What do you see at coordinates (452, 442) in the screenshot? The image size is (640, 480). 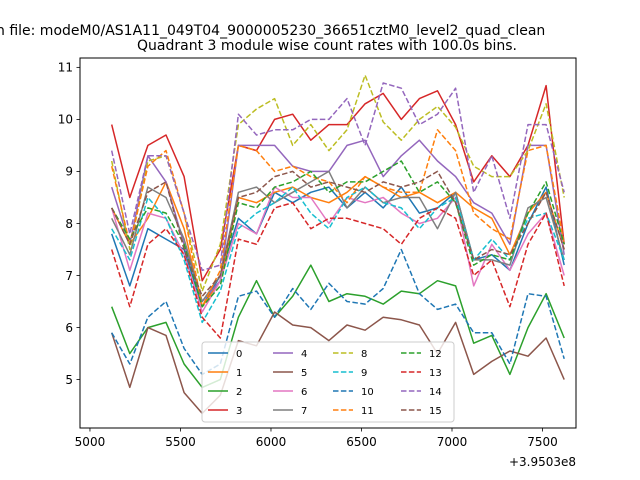 I see `x-tick-label: 7000` at bounding box center [452, 442].